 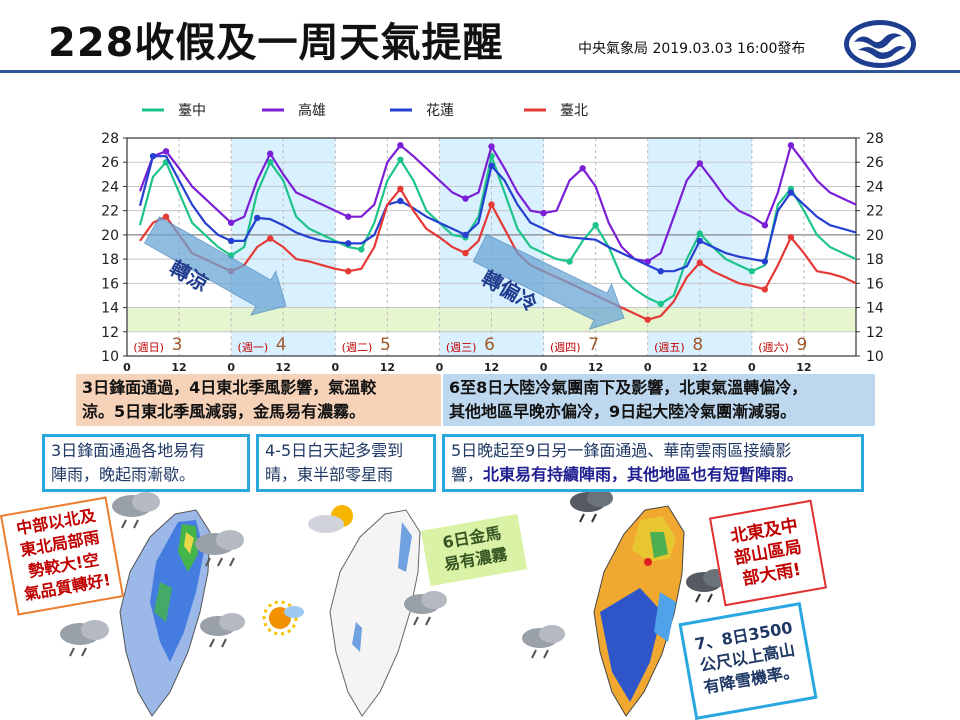 I want to click on rain-line: 響，北東易有持續陣雨，其他地區也有短暫陣雨。, so click(x=653, y=475).